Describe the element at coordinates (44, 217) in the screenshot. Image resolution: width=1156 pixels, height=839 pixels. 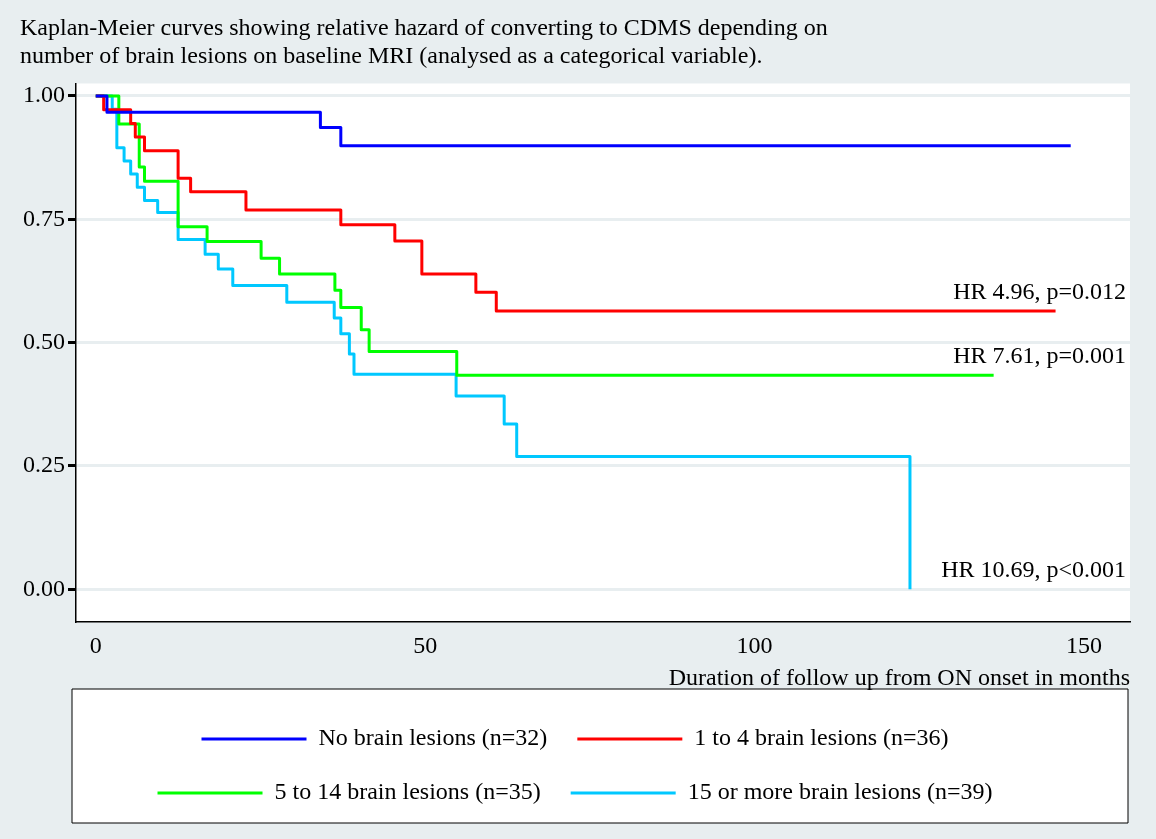
I see `y-tick-label: 0.75` at that location.